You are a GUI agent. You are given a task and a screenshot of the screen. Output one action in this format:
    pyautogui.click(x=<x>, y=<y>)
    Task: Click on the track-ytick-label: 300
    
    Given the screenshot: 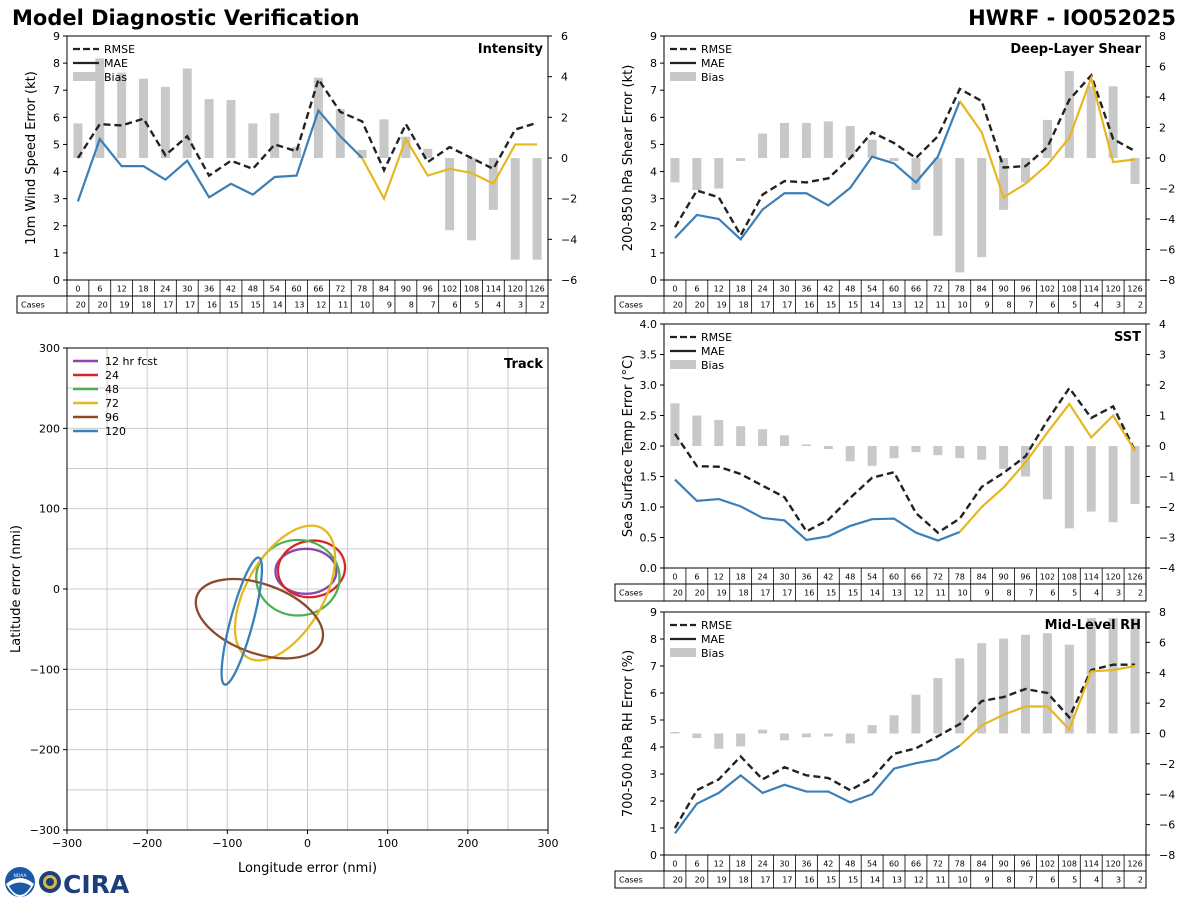 What is the action you would take?
    pyautogui.click(x=49, y=348)
    